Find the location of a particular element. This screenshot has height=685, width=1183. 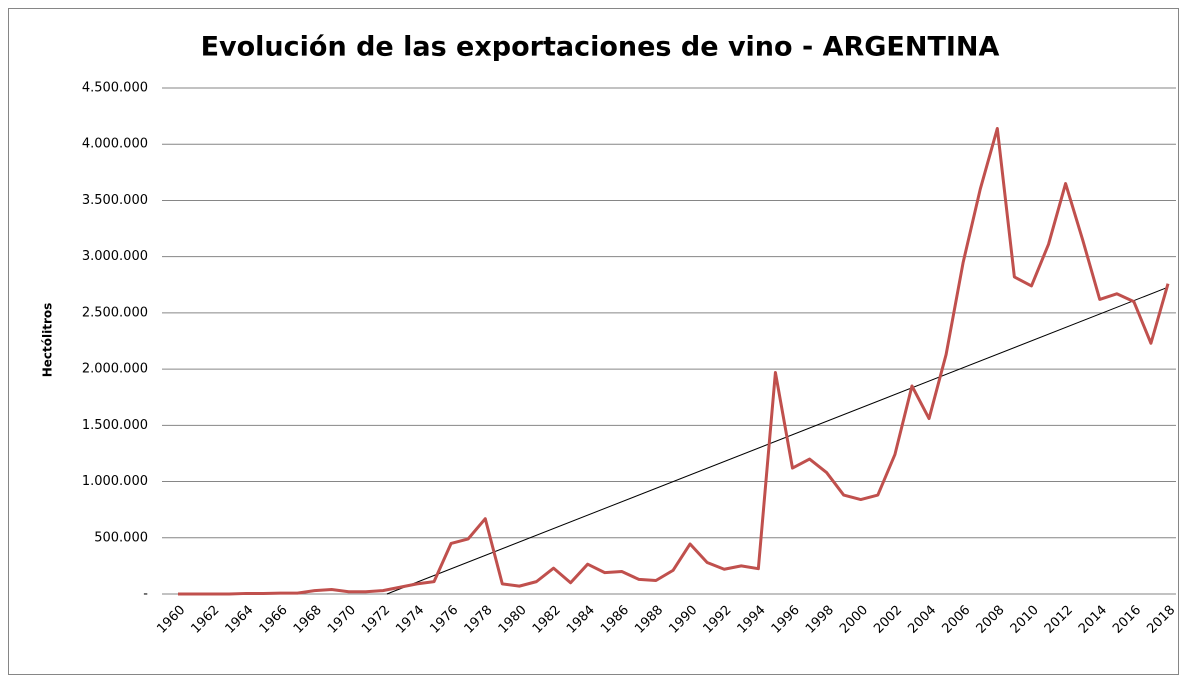

y-tick-label: 4.000.000 is located at coordinates (115, 144).